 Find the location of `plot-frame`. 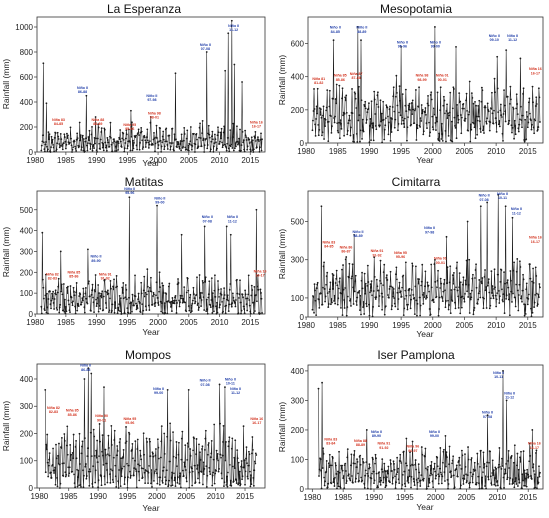

plot-frame is located at coordinates (151, 84).